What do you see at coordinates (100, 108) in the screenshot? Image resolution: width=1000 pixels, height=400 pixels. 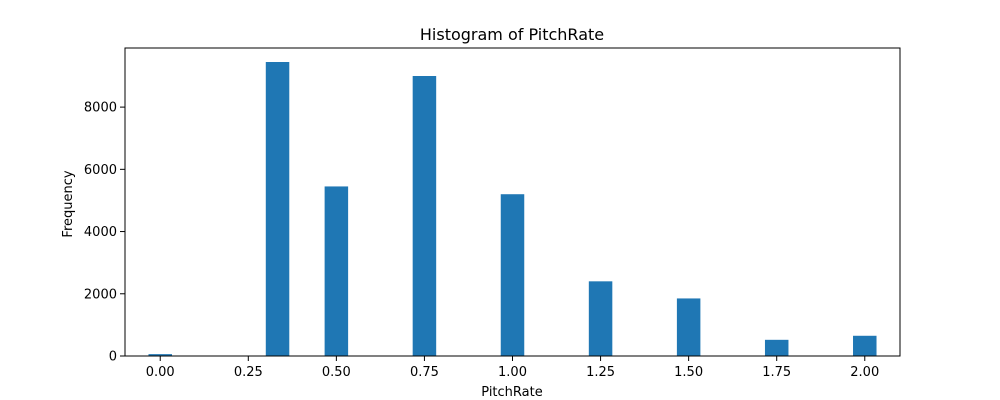 I see `y-tick-label: 8000` at bounding box center [100, 108].